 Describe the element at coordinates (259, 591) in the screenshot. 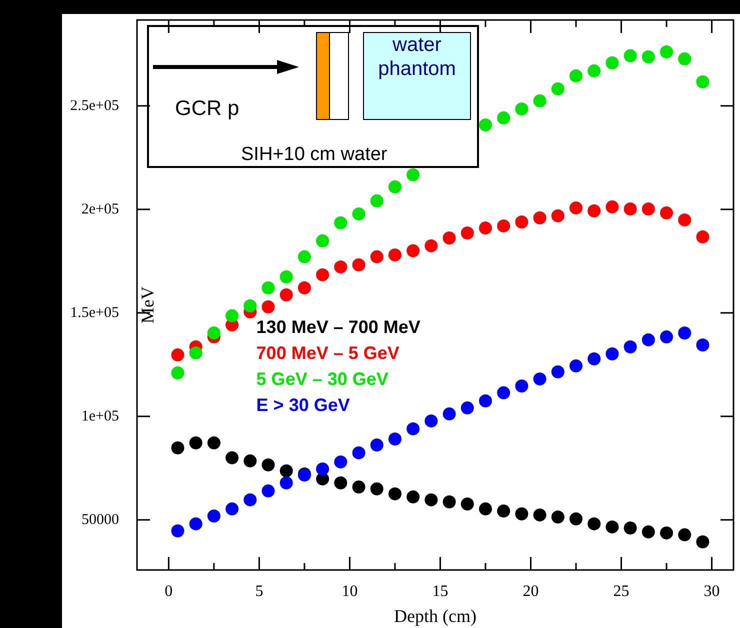

I see `x-tick-label: 5` at that location.